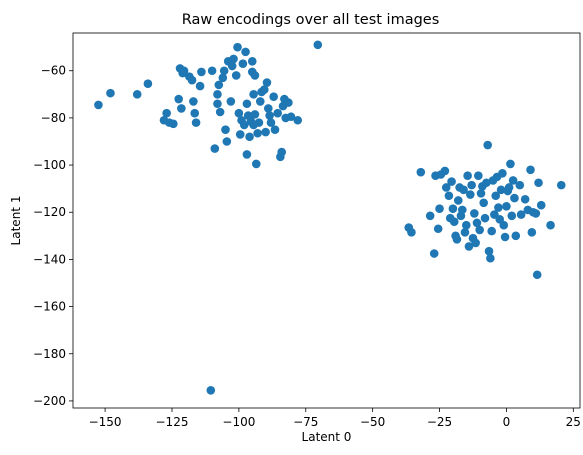 This screenshot has height=455, width=583. Describe the element at coordinates (49, 307) in the screenshot. I see `y-tick-label: −160` at that location.